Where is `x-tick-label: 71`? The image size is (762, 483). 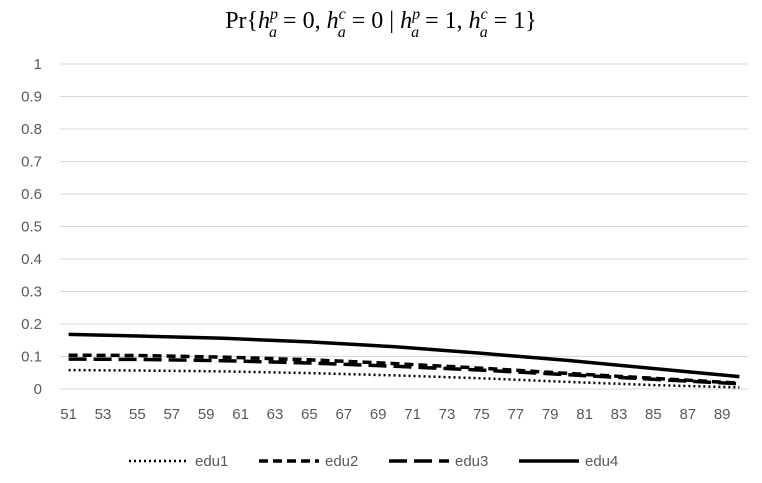
x-tick-label: 71 is located at coordinates (412, 414).